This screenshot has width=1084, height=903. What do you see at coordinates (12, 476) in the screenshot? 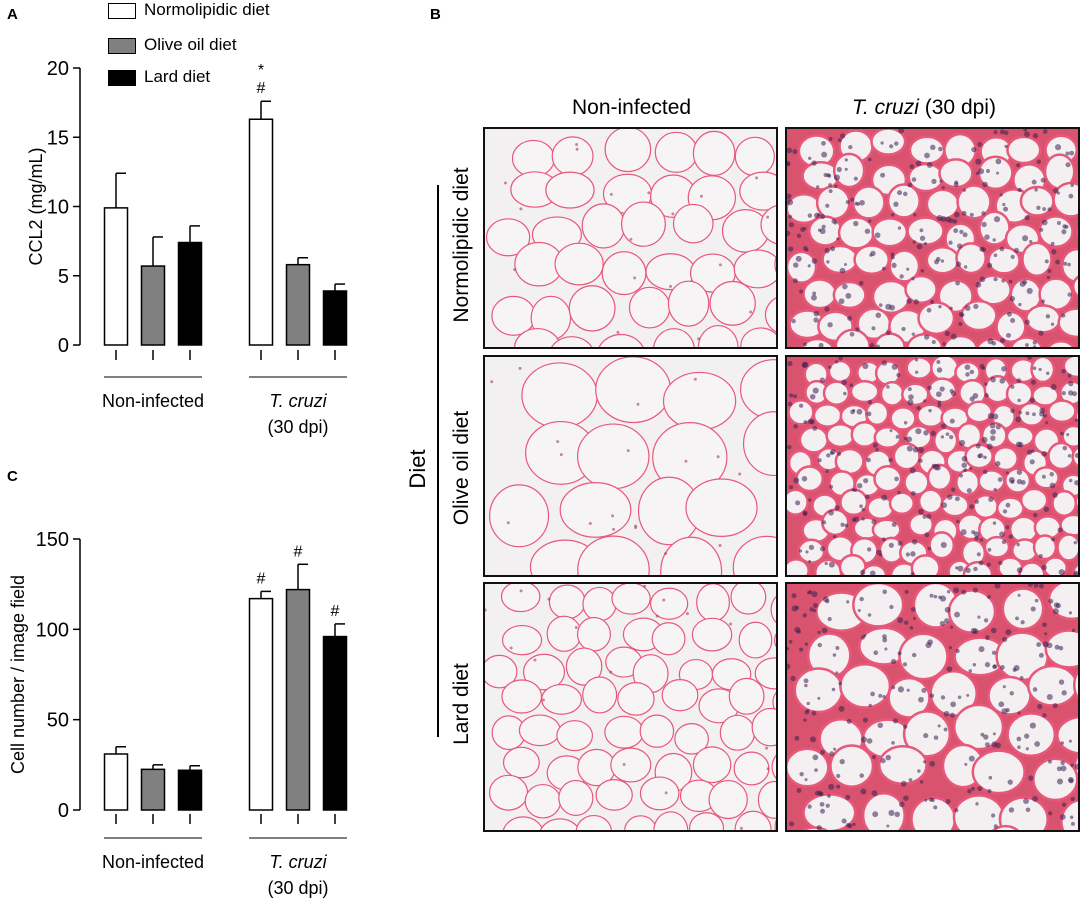
I see `panel-c-letter: C` at bounding box center [12, 476].